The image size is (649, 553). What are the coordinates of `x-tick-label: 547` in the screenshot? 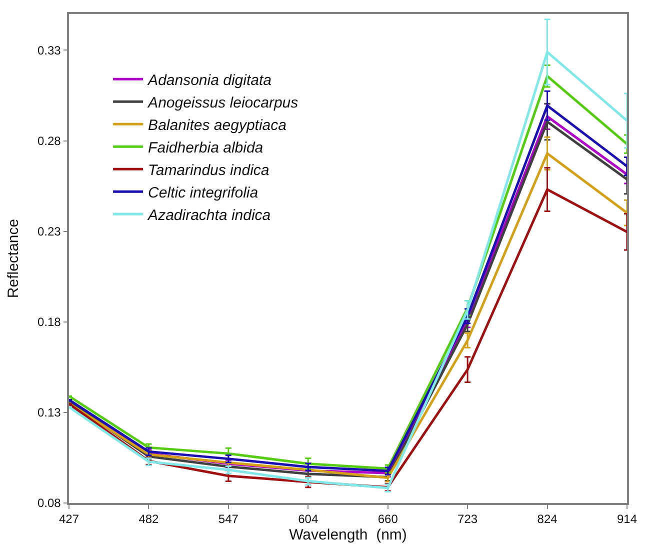 It's located at (228, 519).